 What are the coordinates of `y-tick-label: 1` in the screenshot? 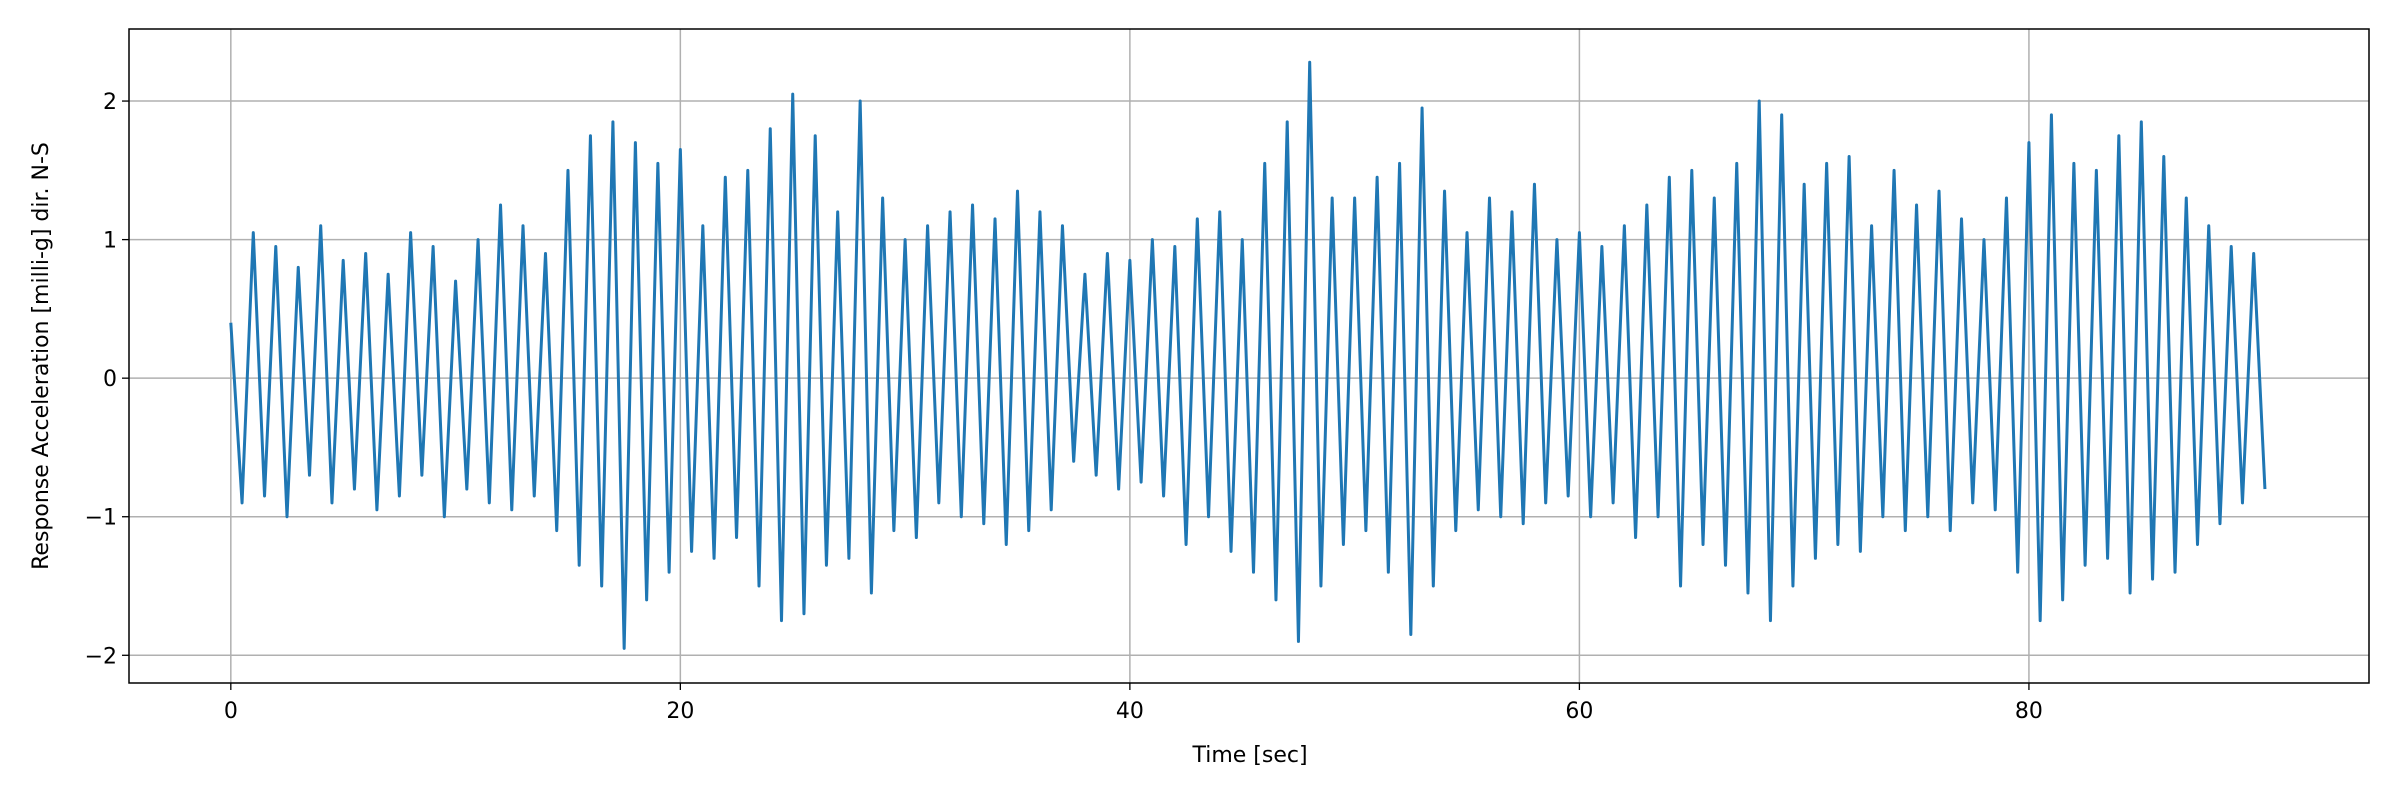 It's located at (110, 241).